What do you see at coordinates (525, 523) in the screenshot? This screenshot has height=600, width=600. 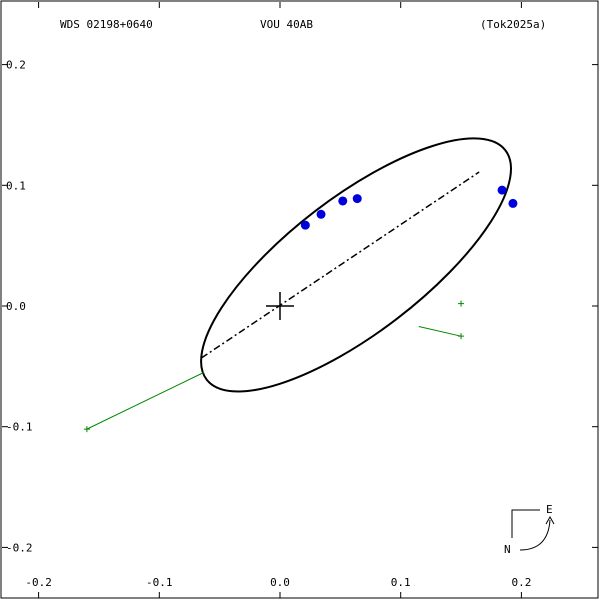 I see `compass-north-arm` at bounding box center [525, 523].